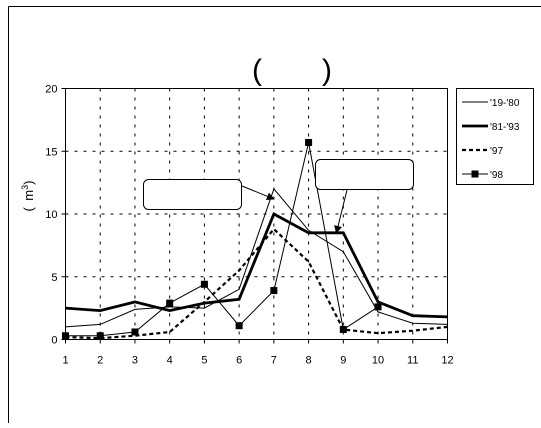  I want to click on legend-item-4: '98, so click(482, 175).